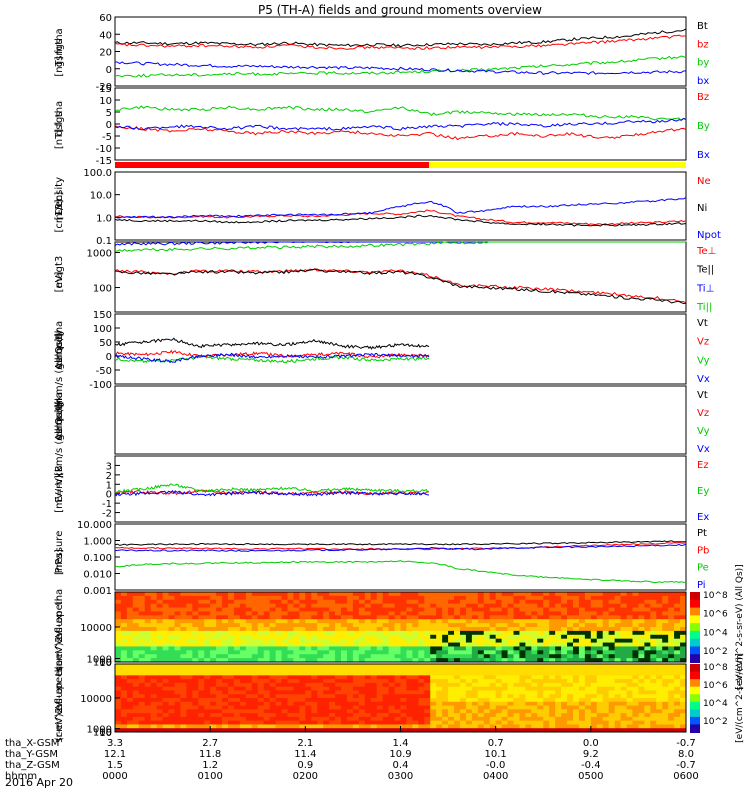 Image resolution: width=750 pixels, height=800 pixels. What do you see at coordinates (59, 678) in the screenshot?
I see `panel-ylabel-line: peer` at bounding box center [59, 678].